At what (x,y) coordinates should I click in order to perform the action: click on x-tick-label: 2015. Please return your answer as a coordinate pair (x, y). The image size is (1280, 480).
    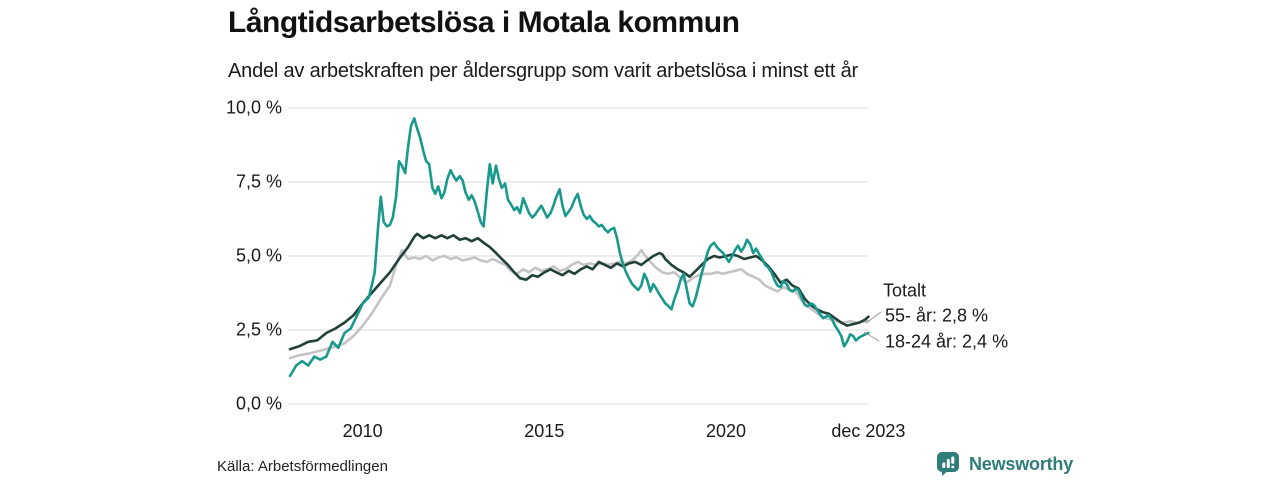
    Looking at the image, I should click on (544, 431).